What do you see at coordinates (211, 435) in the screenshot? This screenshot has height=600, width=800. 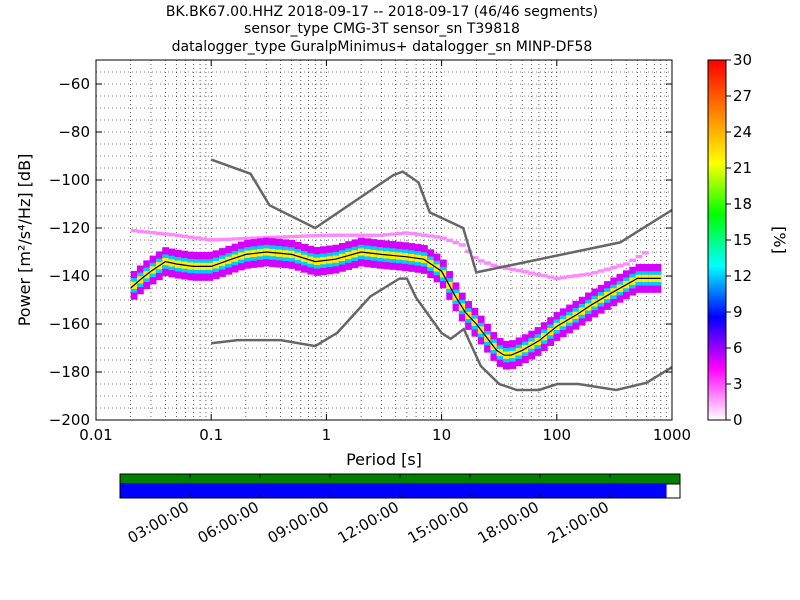 I see `x-tick-label: 0.1` at bounding box center [211, 435].